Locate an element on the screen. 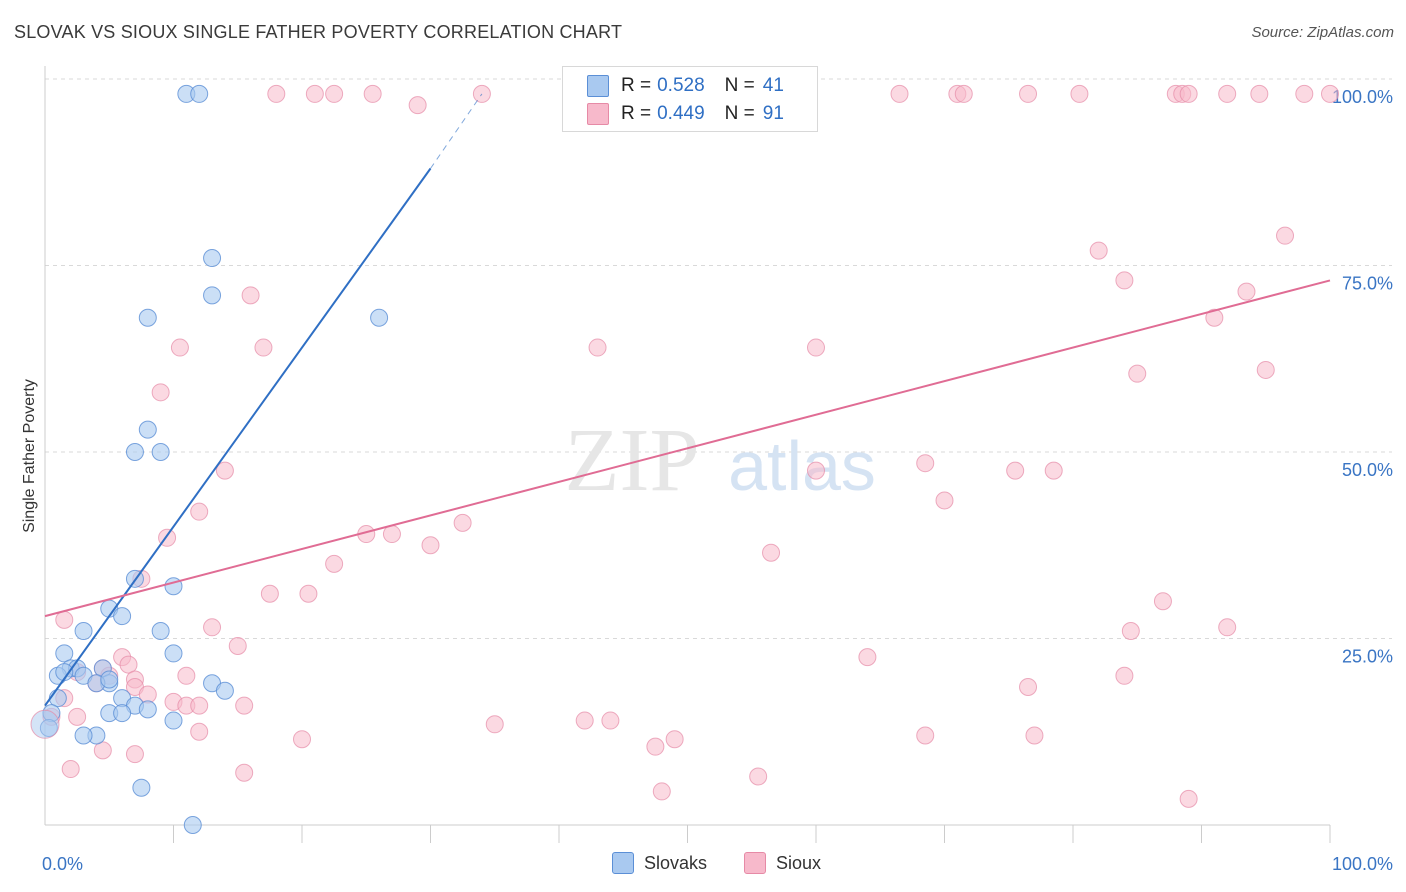 The image size is (1406, 892). r-label: R = is located at coordinates (636, 85).